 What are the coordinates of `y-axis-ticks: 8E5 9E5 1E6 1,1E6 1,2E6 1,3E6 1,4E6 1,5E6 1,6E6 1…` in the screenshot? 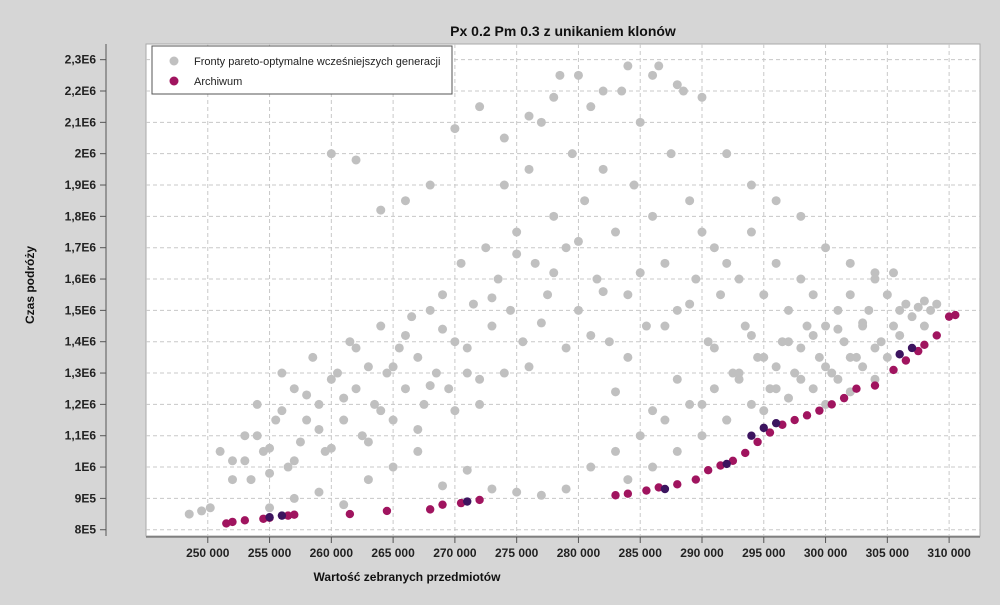 It's located at (85, 295).